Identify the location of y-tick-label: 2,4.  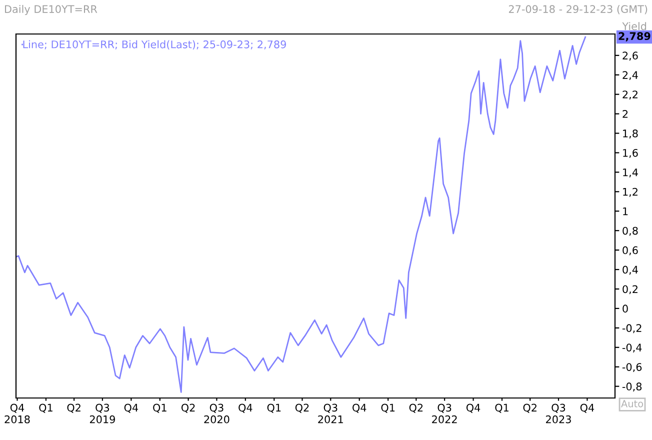
(630, 75).